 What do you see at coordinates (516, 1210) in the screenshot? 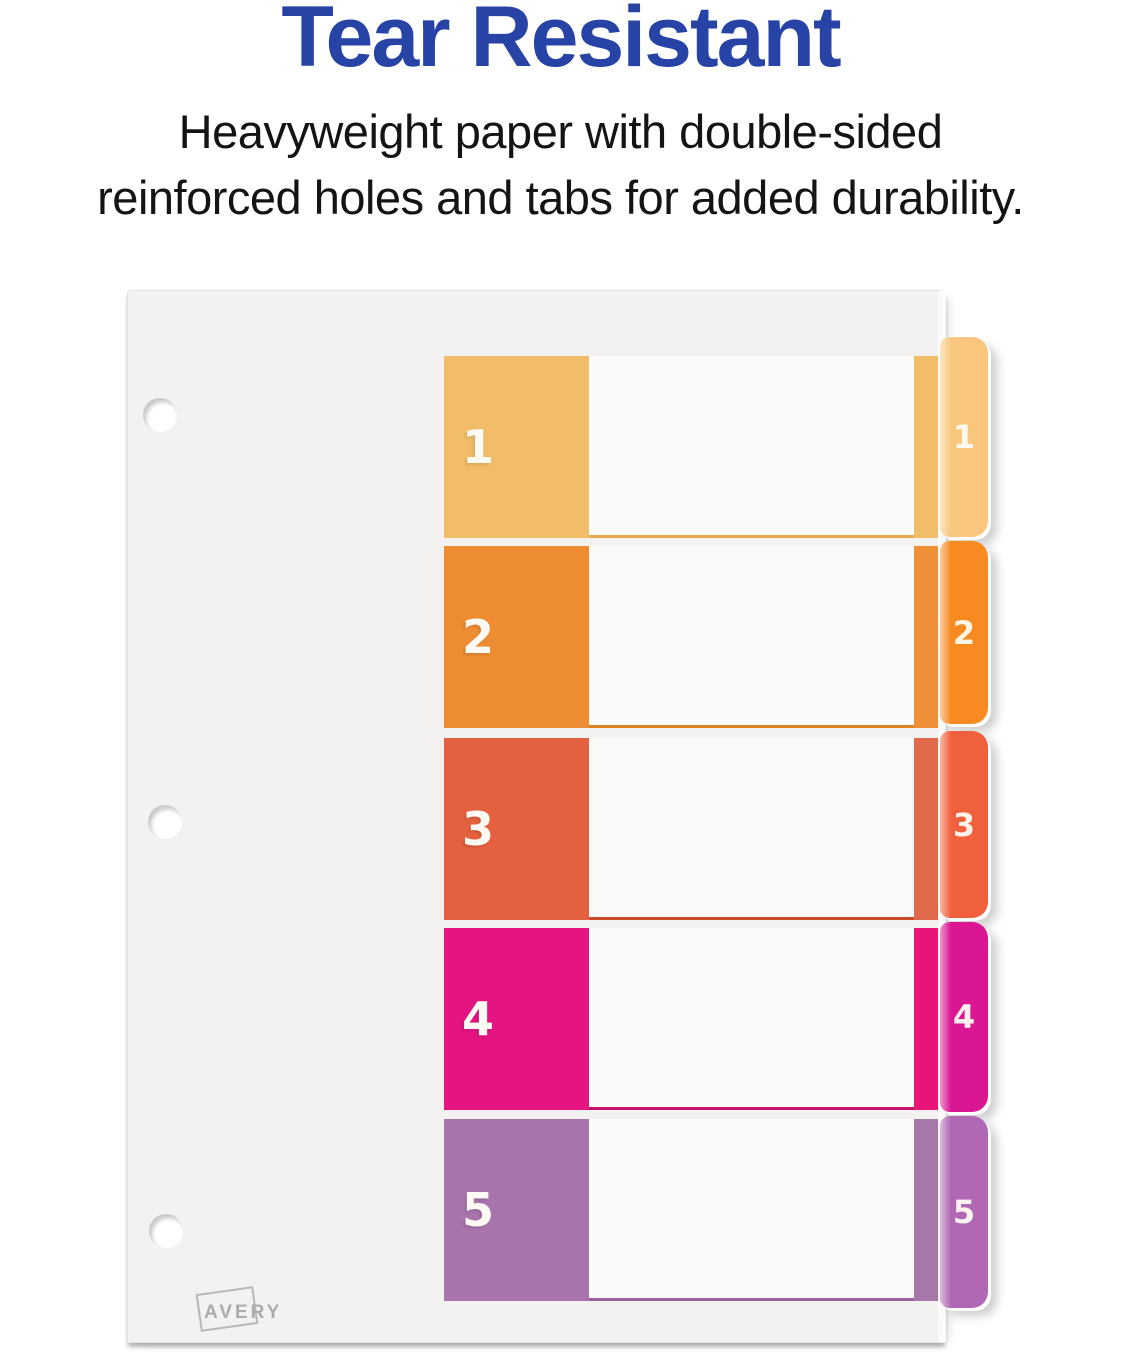
I see `section-color-block: 5` at bounding box center [516, 1210].